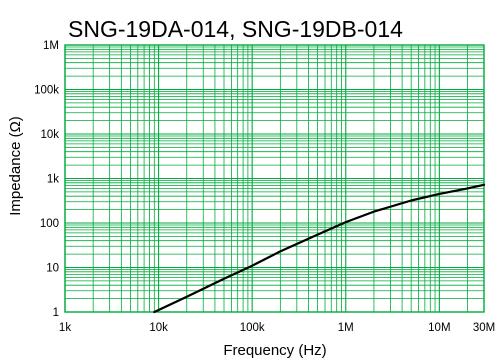 This screenshot has width=503, height=358. What do you see at coordinates (439, 328) in the screenshot?
I see `x-tick-label: 10M` at bounding box center [439, 328].